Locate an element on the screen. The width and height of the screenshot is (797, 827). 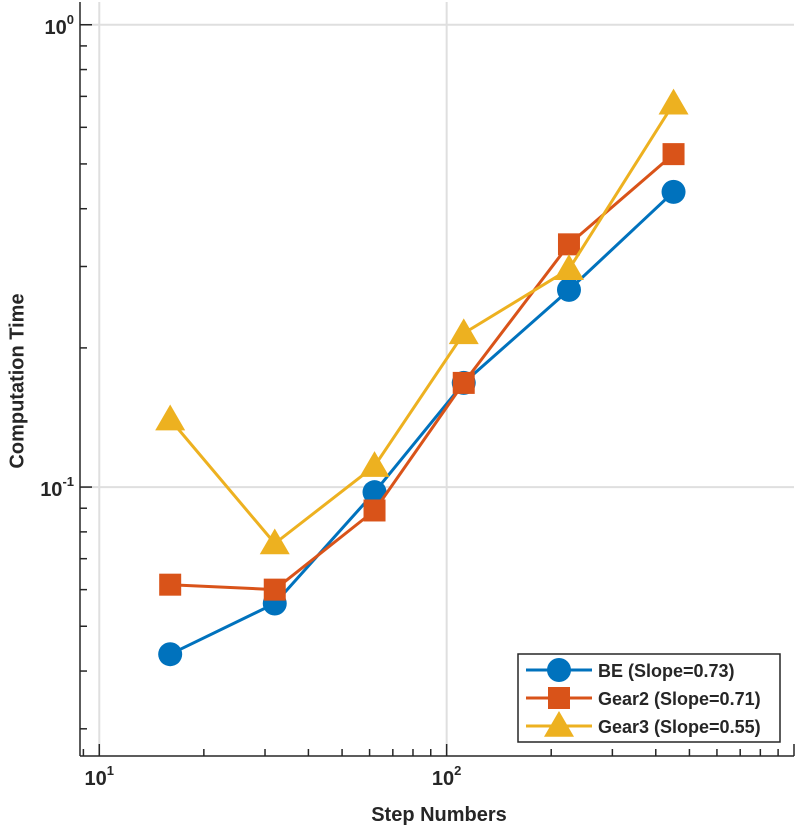
legend-item: Gear2 (Slope=0.71) is located at coordinates (643, 698).